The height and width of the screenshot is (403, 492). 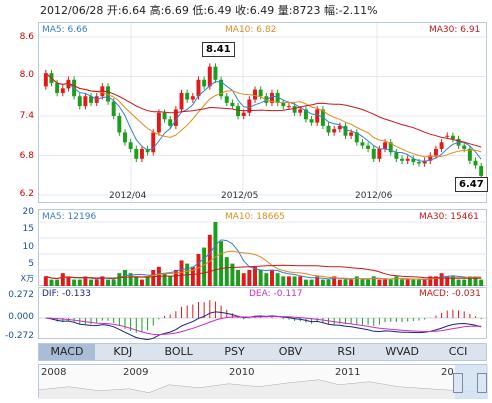 I want to click on quote-date: 2012/06/28, so click(x=72, y=10).